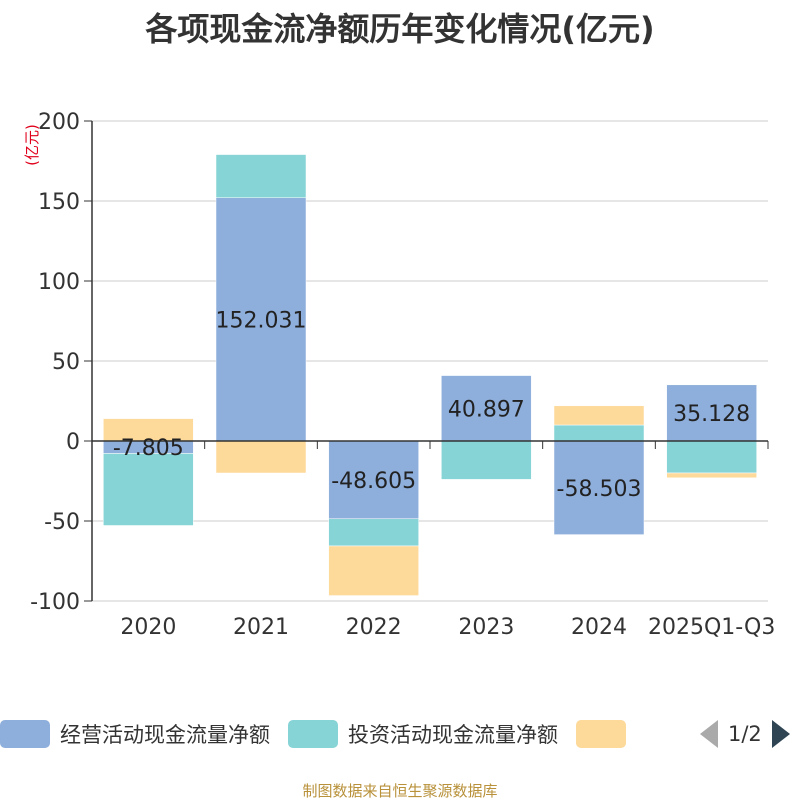  Describe the element at coordinates (400, 791) in the screenshot. I see `data-source-note: 制图数据来自恒生聚源数据库` at that location.